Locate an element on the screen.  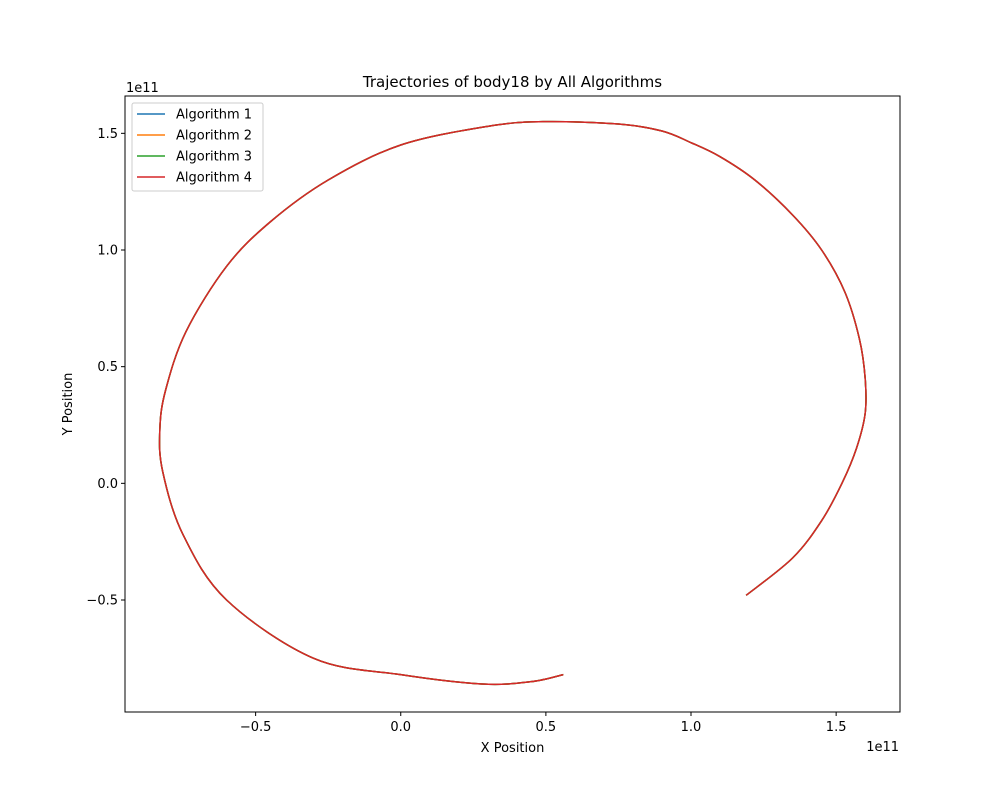
y-tick-label: 1.0 is located at coordinates (107, 251).